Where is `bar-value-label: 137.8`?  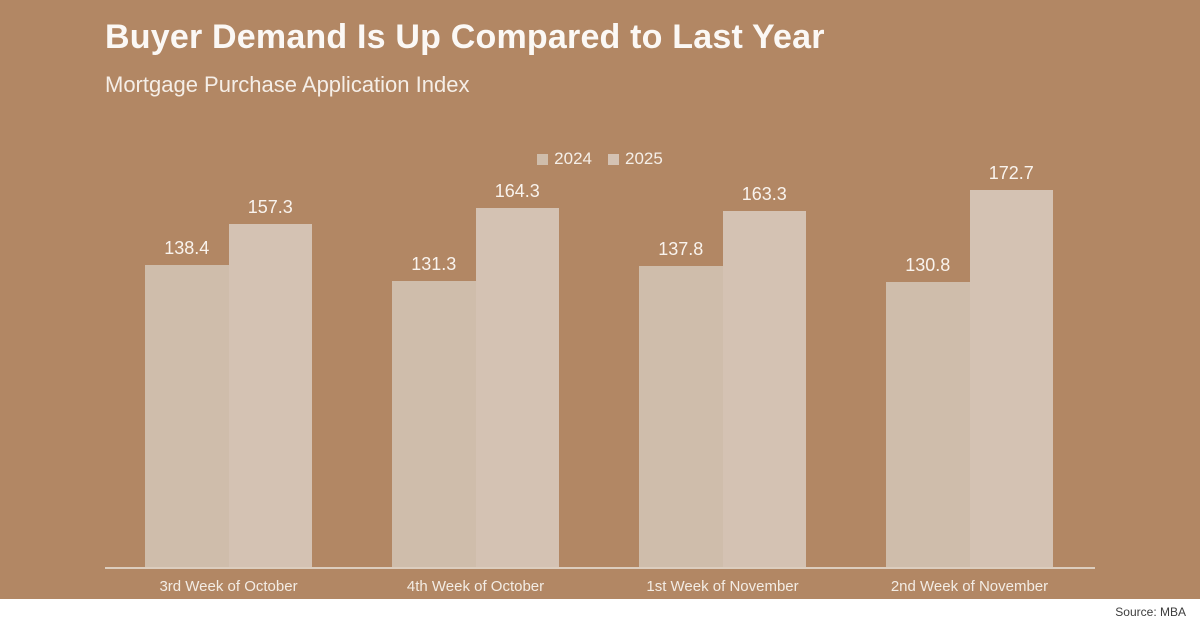
bar-value-label: 137.8 is located at coordinates (681, 249).